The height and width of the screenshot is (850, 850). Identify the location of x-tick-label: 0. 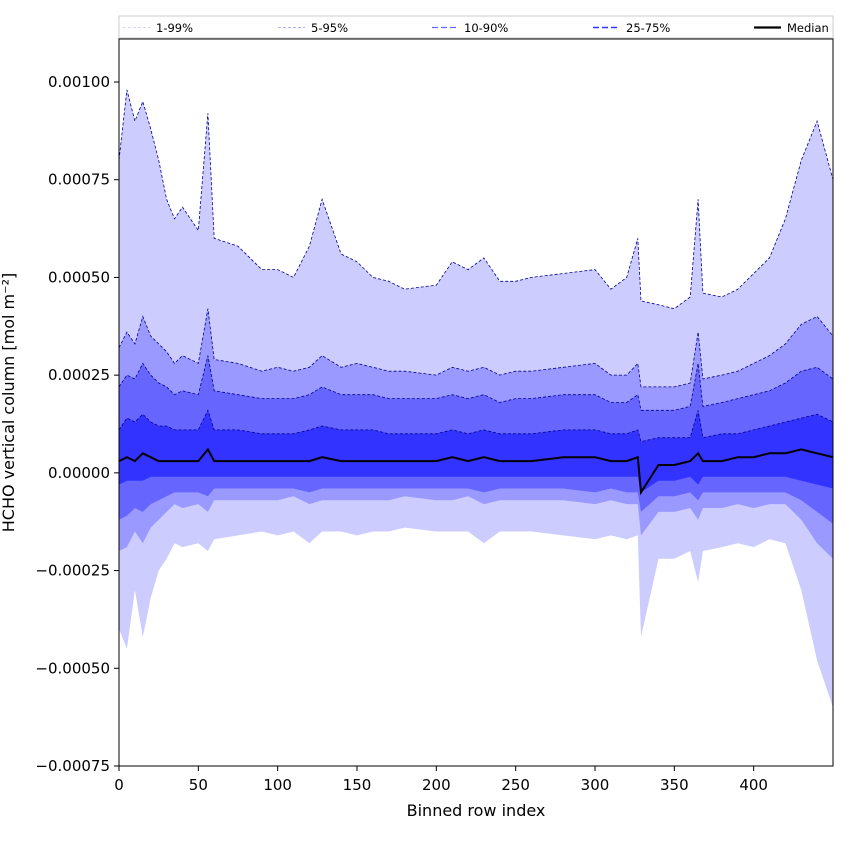
(119, 785).